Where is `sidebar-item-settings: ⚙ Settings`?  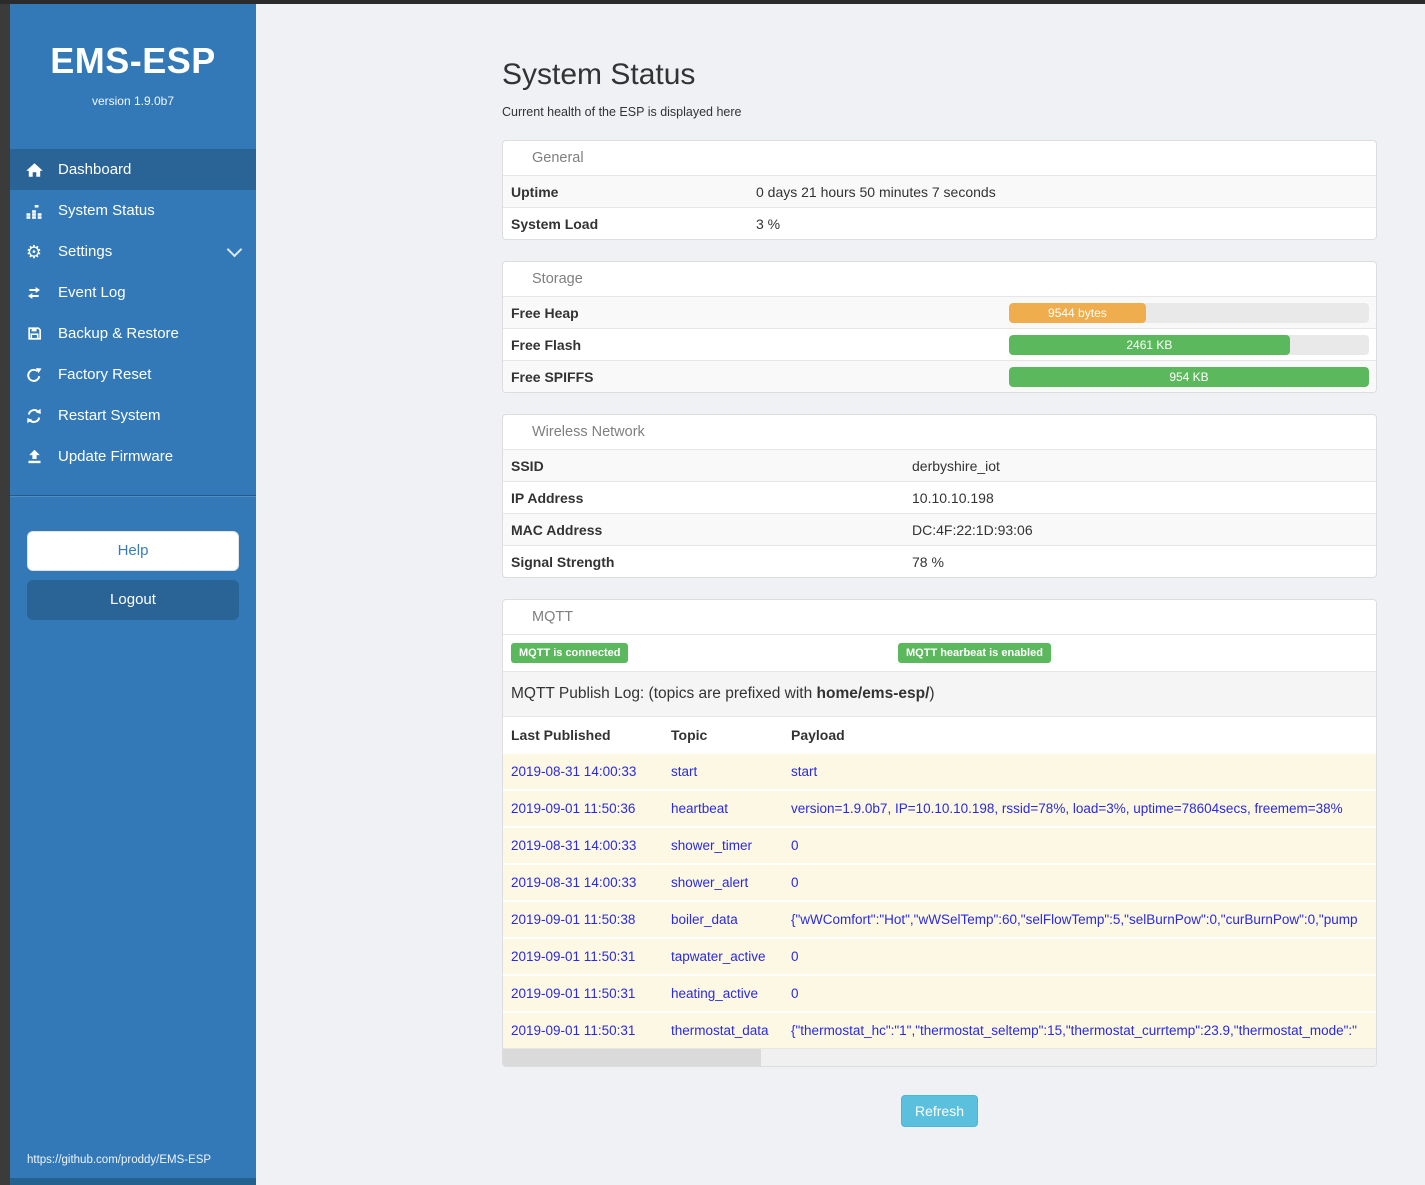
sidebar-item-settings: ⚙ Settings is located at coordinates (133, 251).